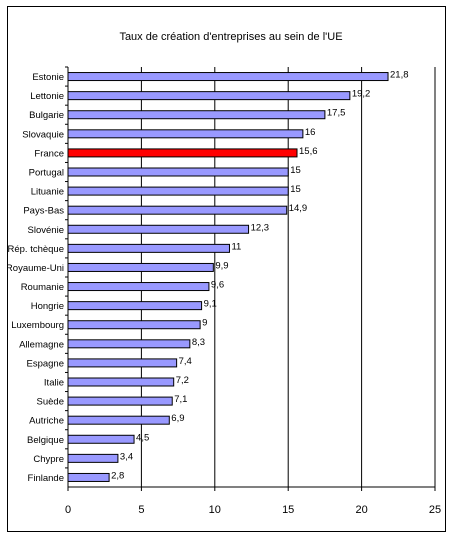  What do you see at coordinates (399, 75) in the screenshot?
I see `value-label: 21,8` at bounding box center [399, 75].